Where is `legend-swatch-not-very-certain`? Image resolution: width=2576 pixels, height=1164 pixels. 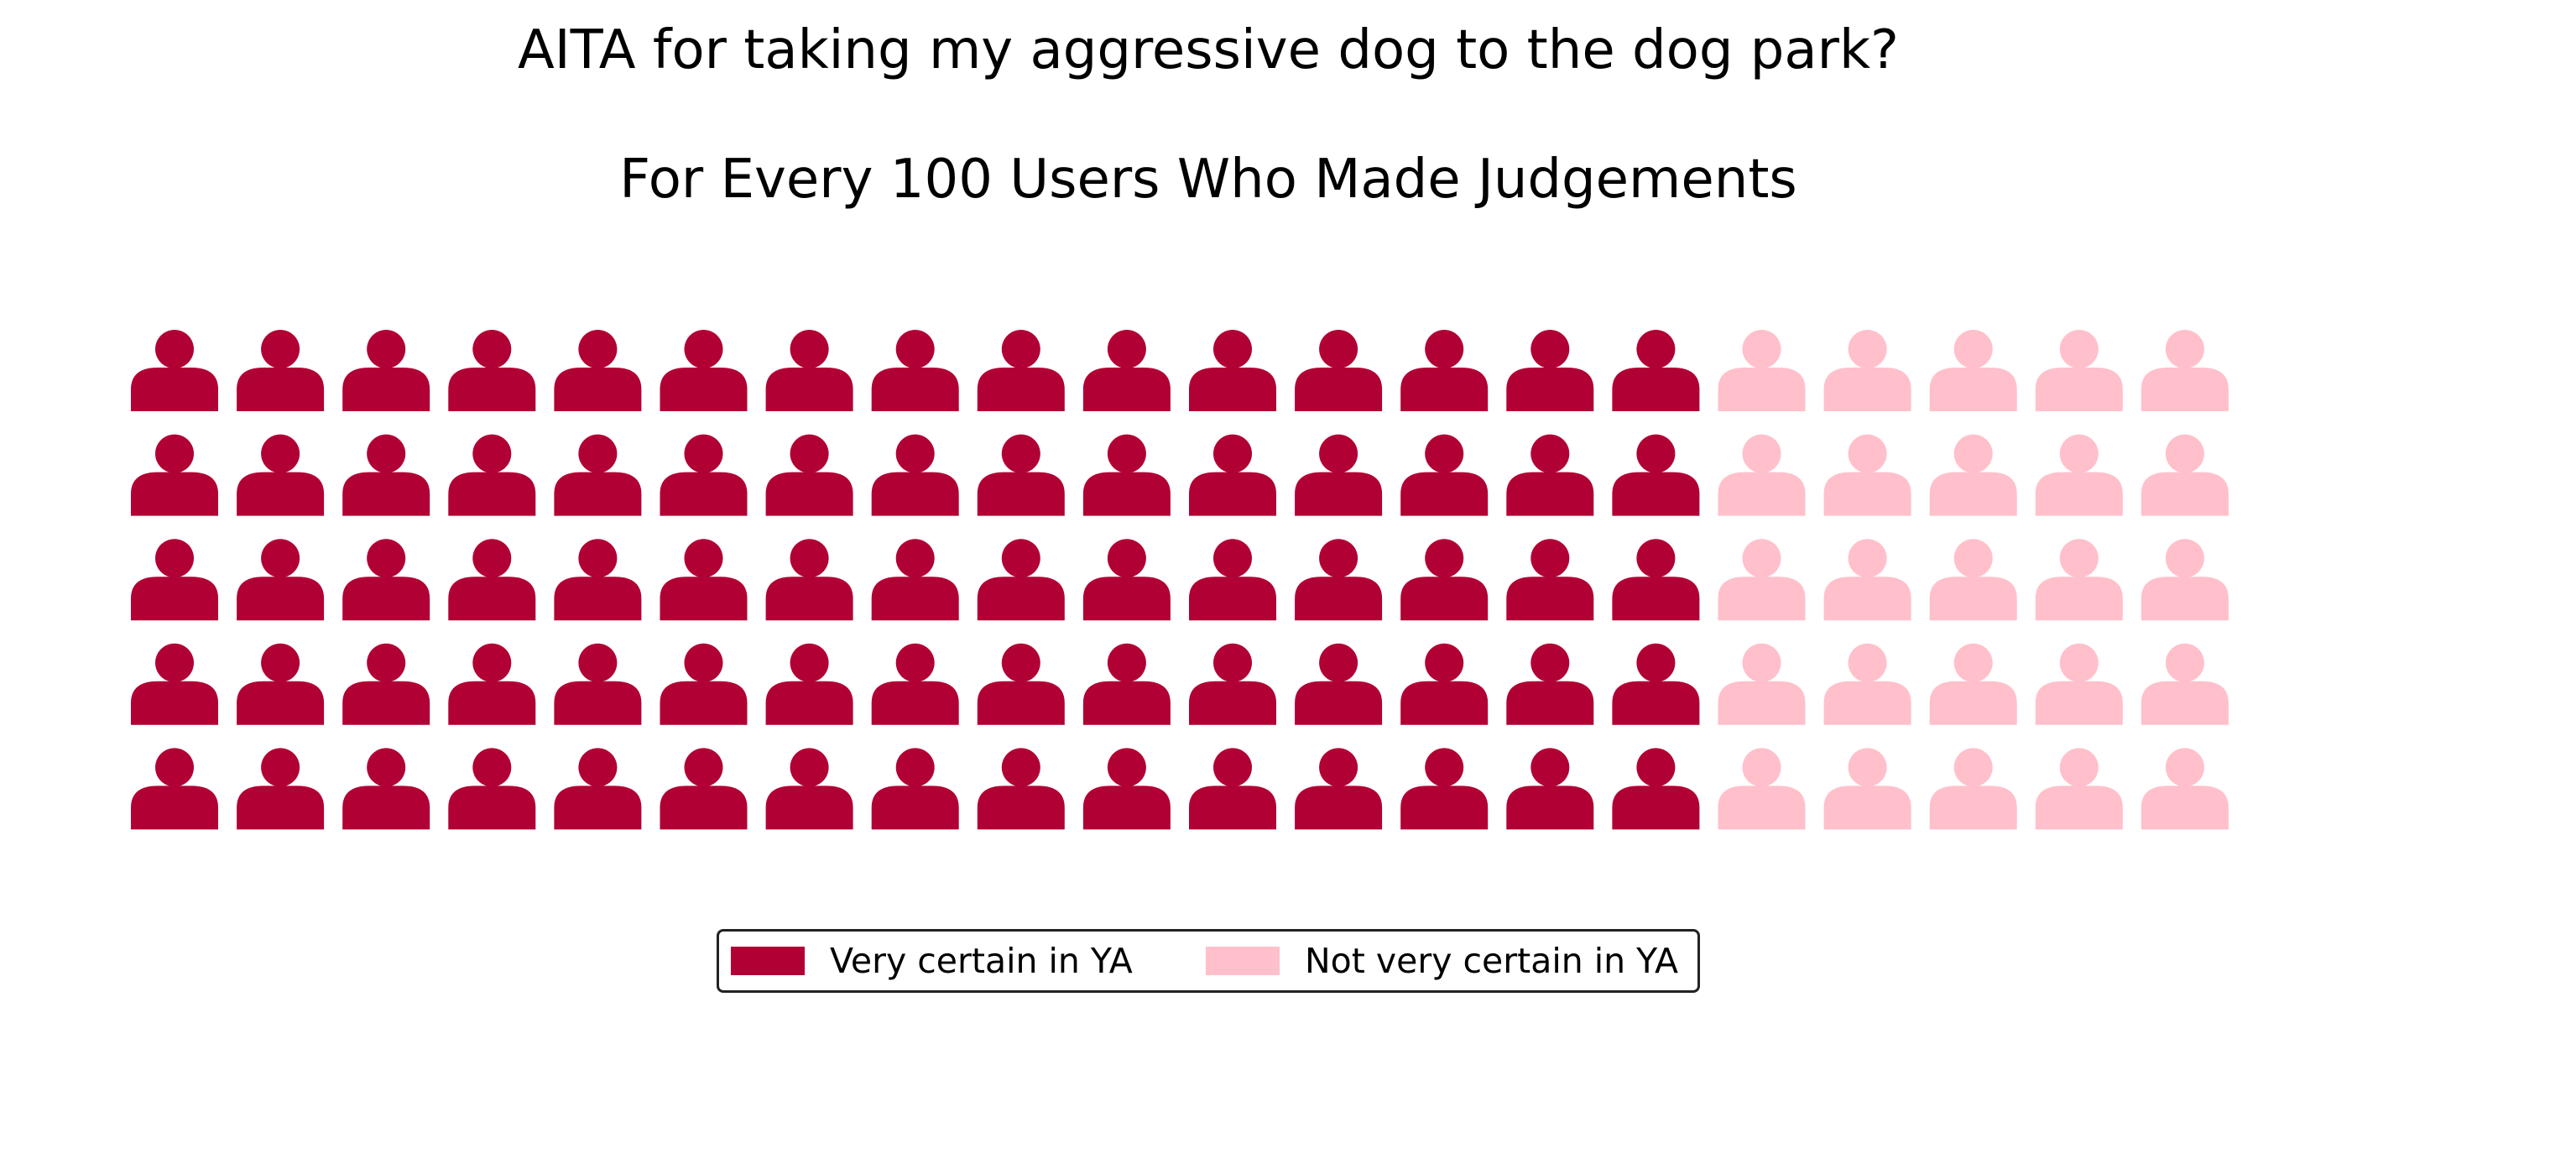 legend-swatch-not-very-certain is located at coordinates (1243, 961).